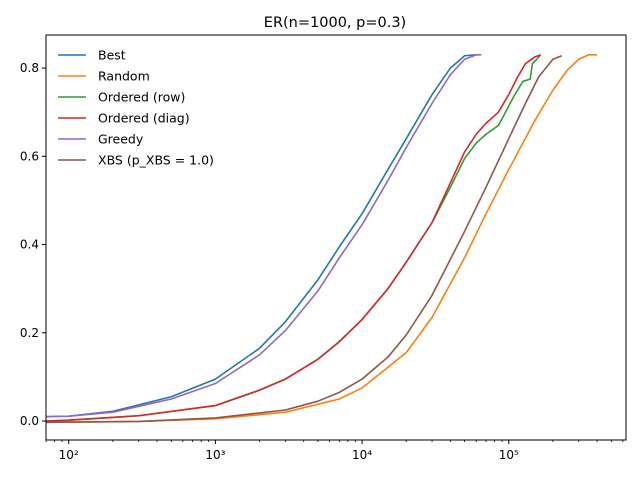 This screenshot has width=640, height=480. I want to click on x-tick-label-1: 10², so click(69, 455).